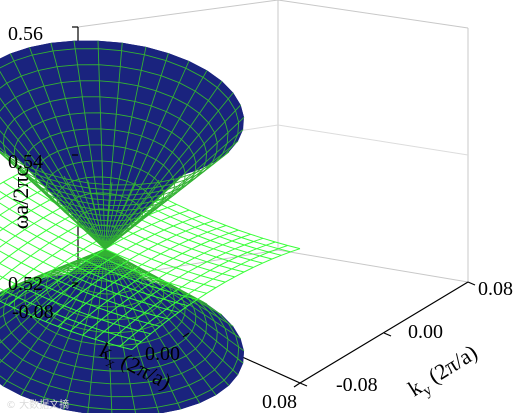 This screenshot has height=413, width=528. What do you see at coordinates (373, 14) in the screenshot?
I see `side-wall-top` at bounding box center [373, 14].